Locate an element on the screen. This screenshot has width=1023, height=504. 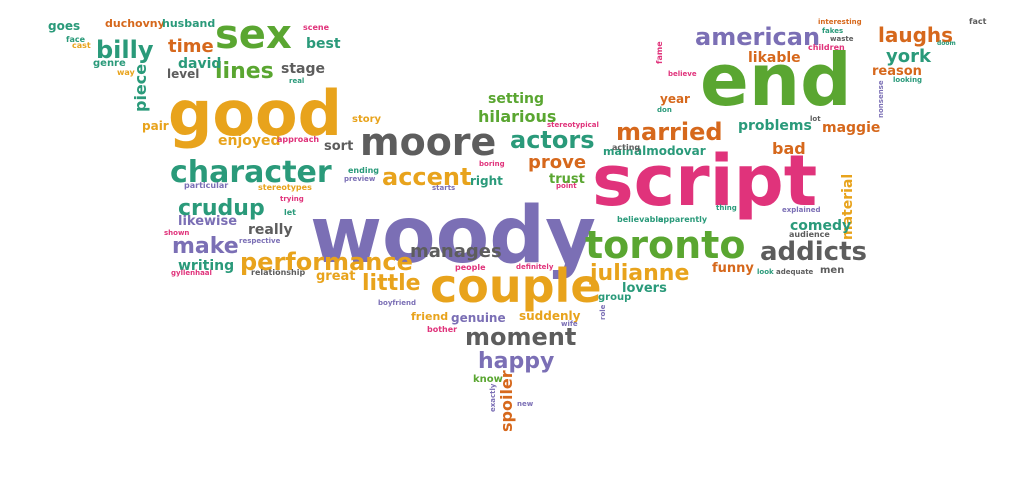
word-enjoyed: enjoyed is located at coordinates (249, 141).